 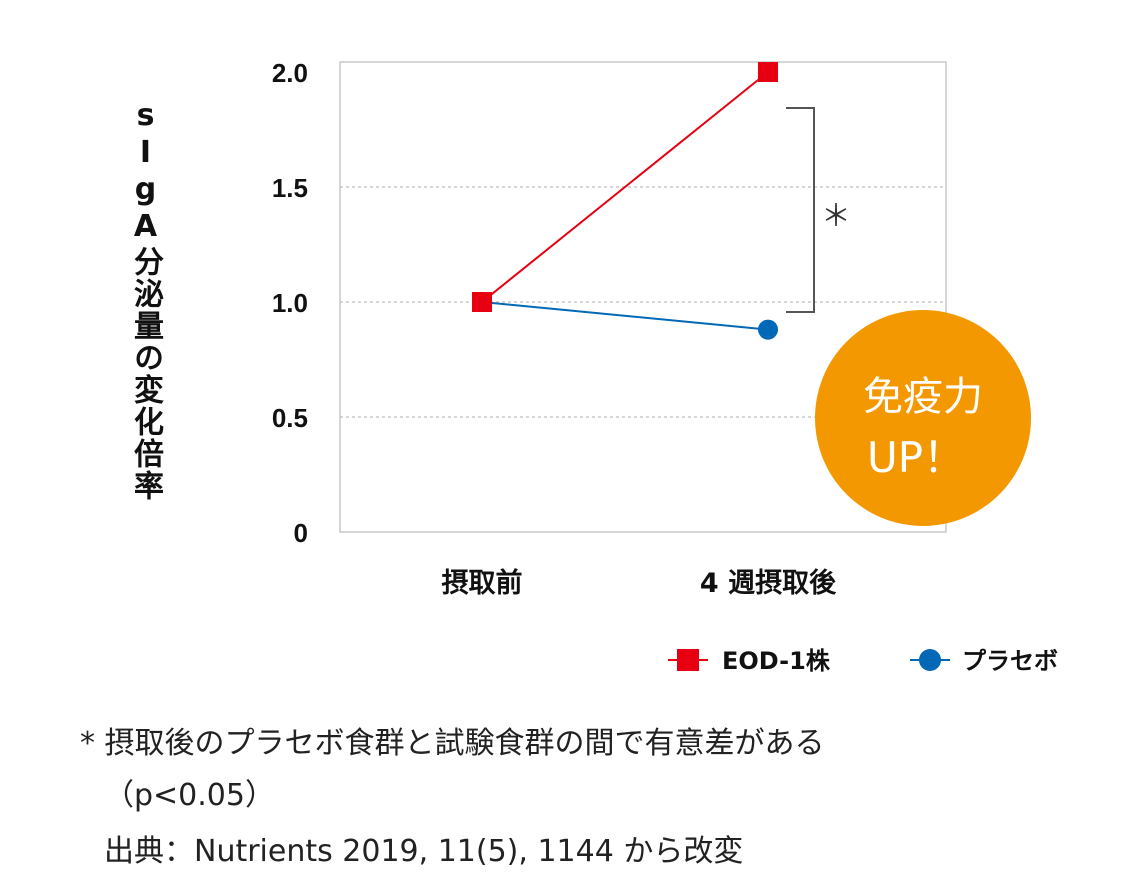 What do you see at coordinates (424, 851) in the screenshot?
I see `footnote-source: 出典：Nutrients 2019, 11(5), 1144 から改変` at bounding box center [424, 851].